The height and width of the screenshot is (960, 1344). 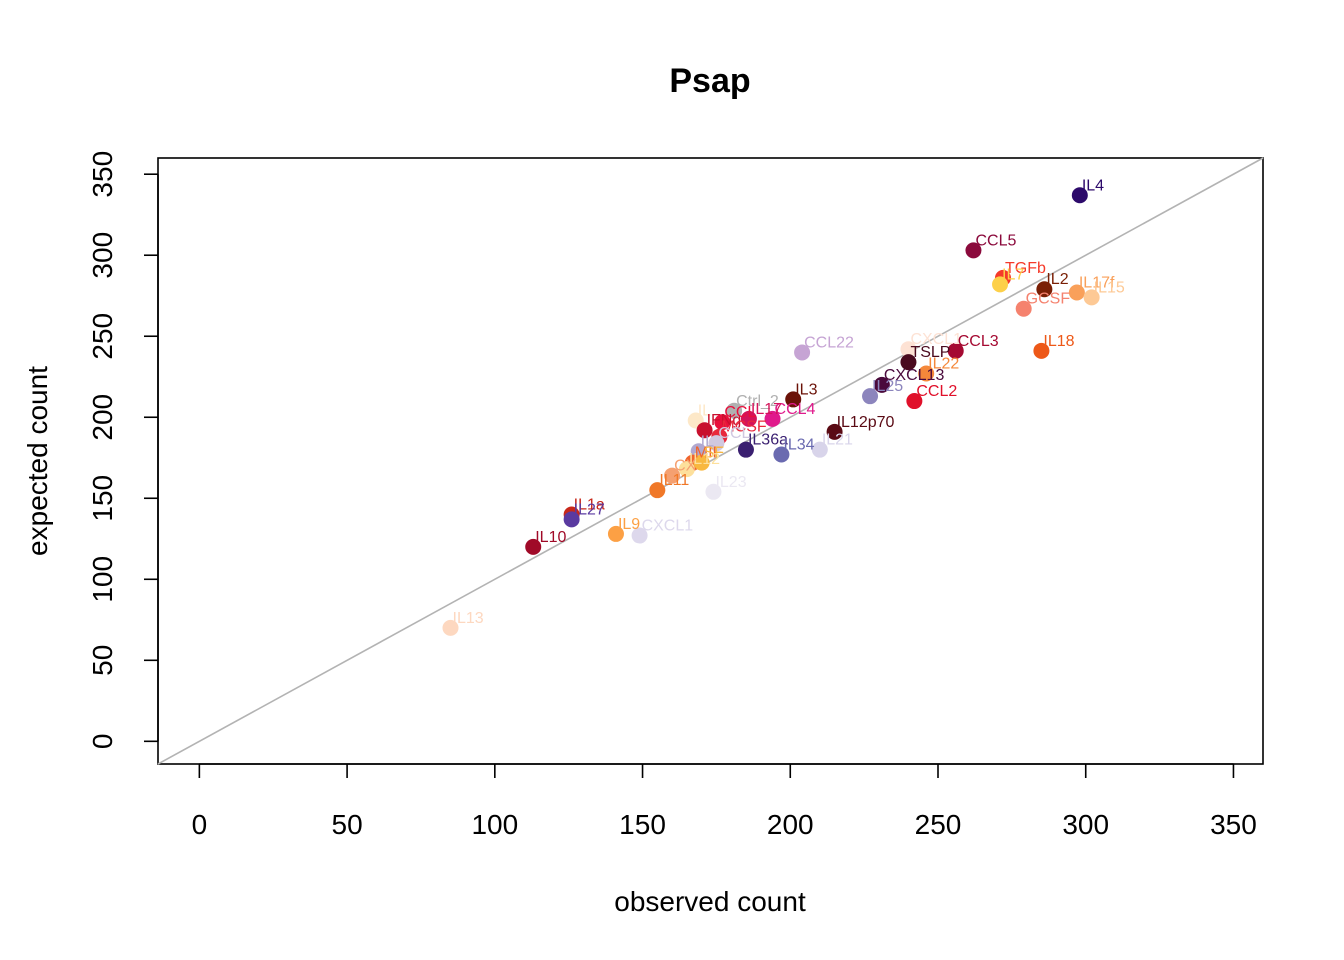 I want to click on data-point-il7, so click(x=1000, y=284).